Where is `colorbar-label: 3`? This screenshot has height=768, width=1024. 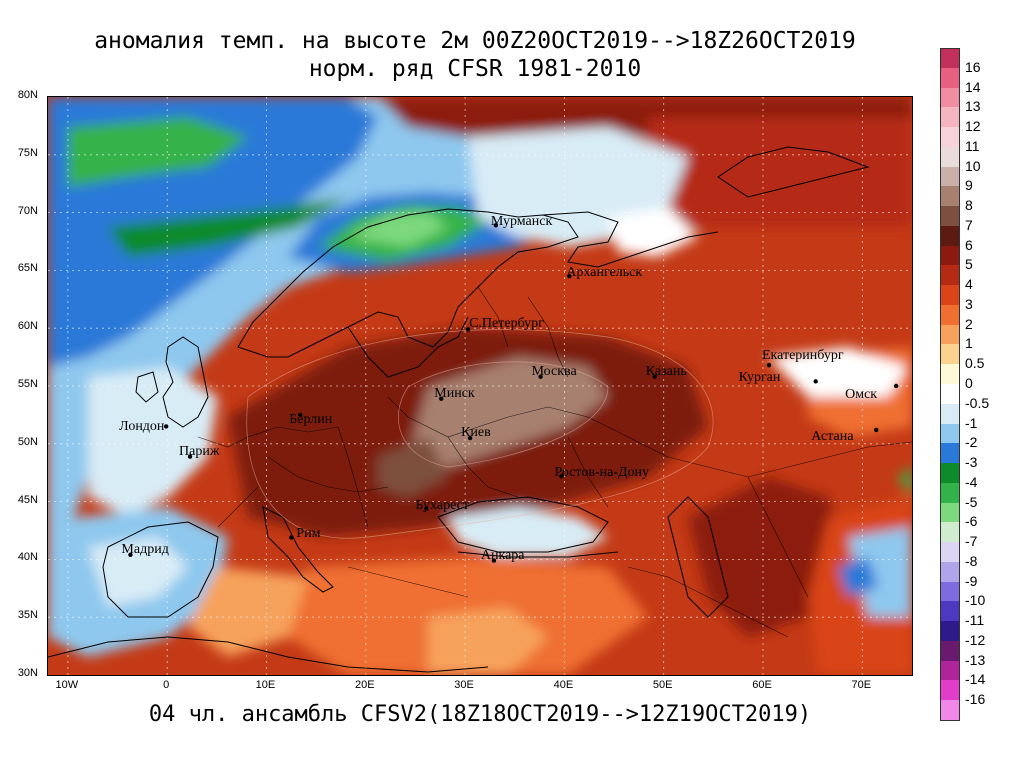 colorbar-label: 3 is located at coordinates (969, 303).